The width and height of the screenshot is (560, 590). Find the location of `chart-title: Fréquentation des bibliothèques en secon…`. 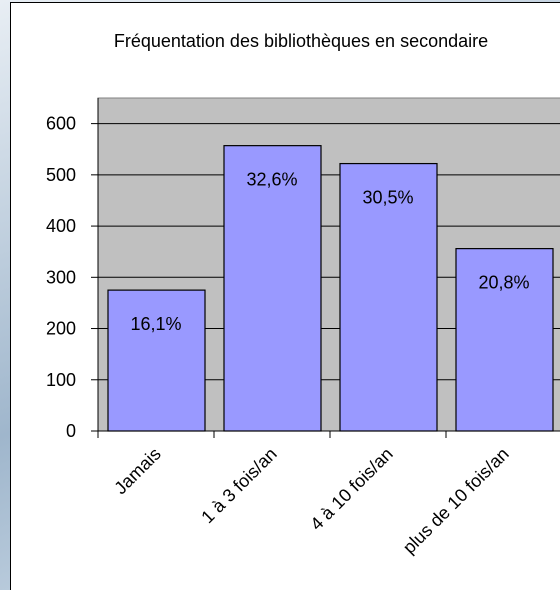

chart-title: Fréquentation des bibliothèques en secon… is located at coordinates (301, 41).